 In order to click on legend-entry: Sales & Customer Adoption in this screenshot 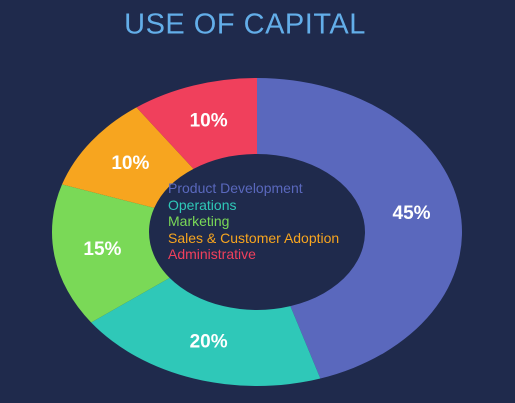, I will do `click(254, 237)`.